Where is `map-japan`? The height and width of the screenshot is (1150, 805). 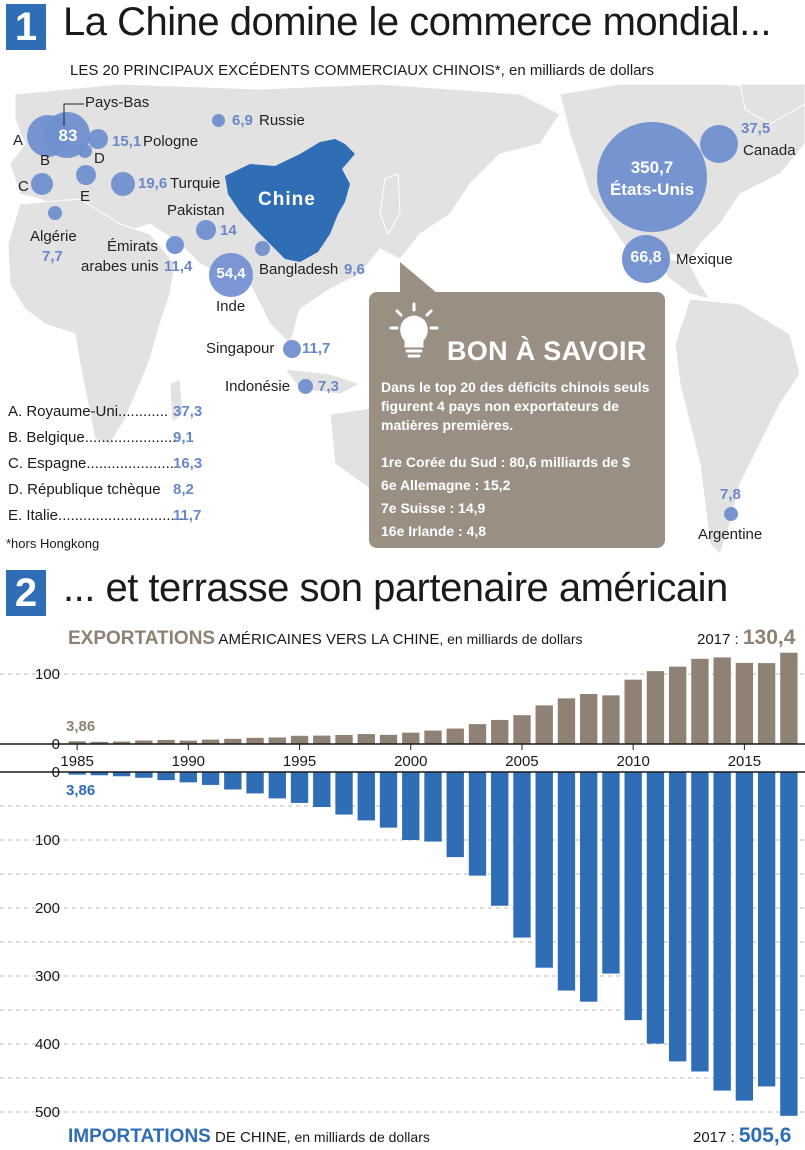
map-japan is located at coordinates (390, 204).